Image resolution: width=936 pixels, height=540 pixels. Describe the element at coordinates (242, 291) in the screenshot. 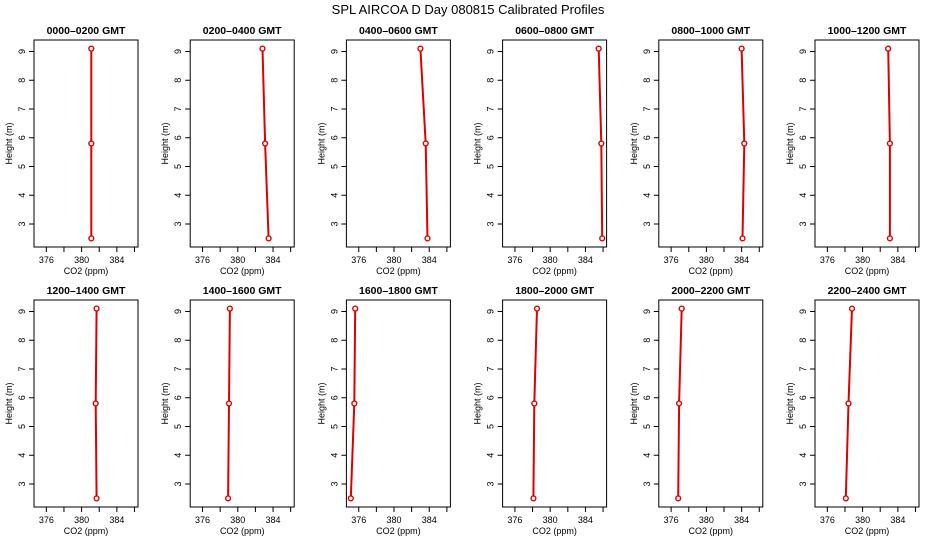

I see `panel-title: 1400–1600 GMT` at that location.